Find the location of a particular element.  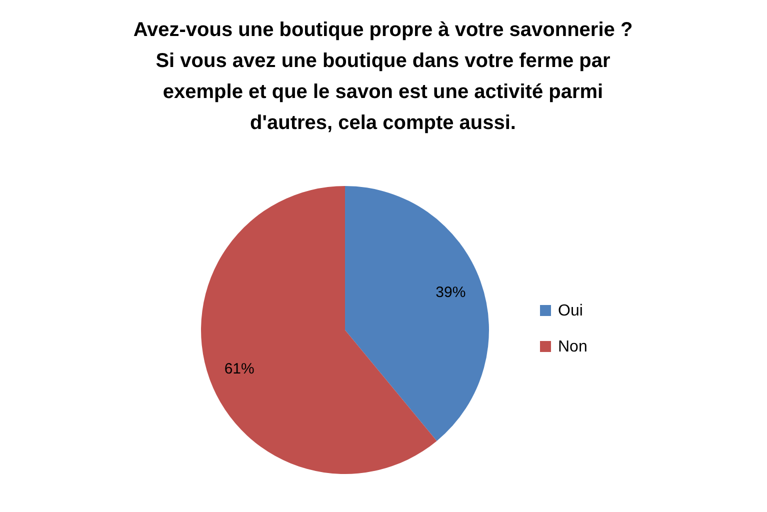

data-label: 61% is located at coordinates (239, 369).